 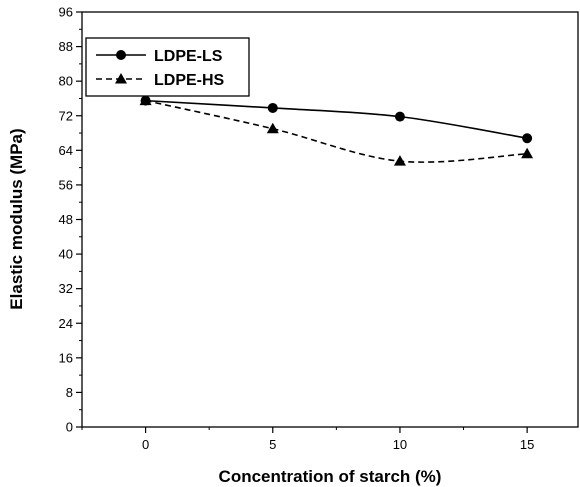 I want to click on series-line-ldpe-hs, so click(x=336, y=131).